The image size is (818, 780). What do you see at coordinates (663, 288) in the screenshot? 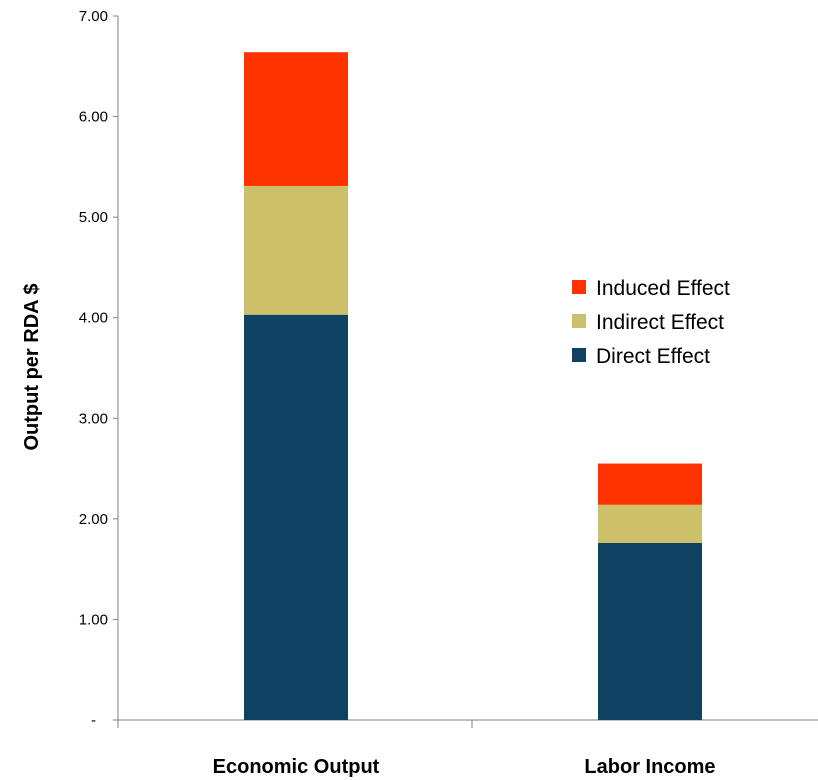
I see `legend-label: Induced Effect` at bounding box center [663, 288].